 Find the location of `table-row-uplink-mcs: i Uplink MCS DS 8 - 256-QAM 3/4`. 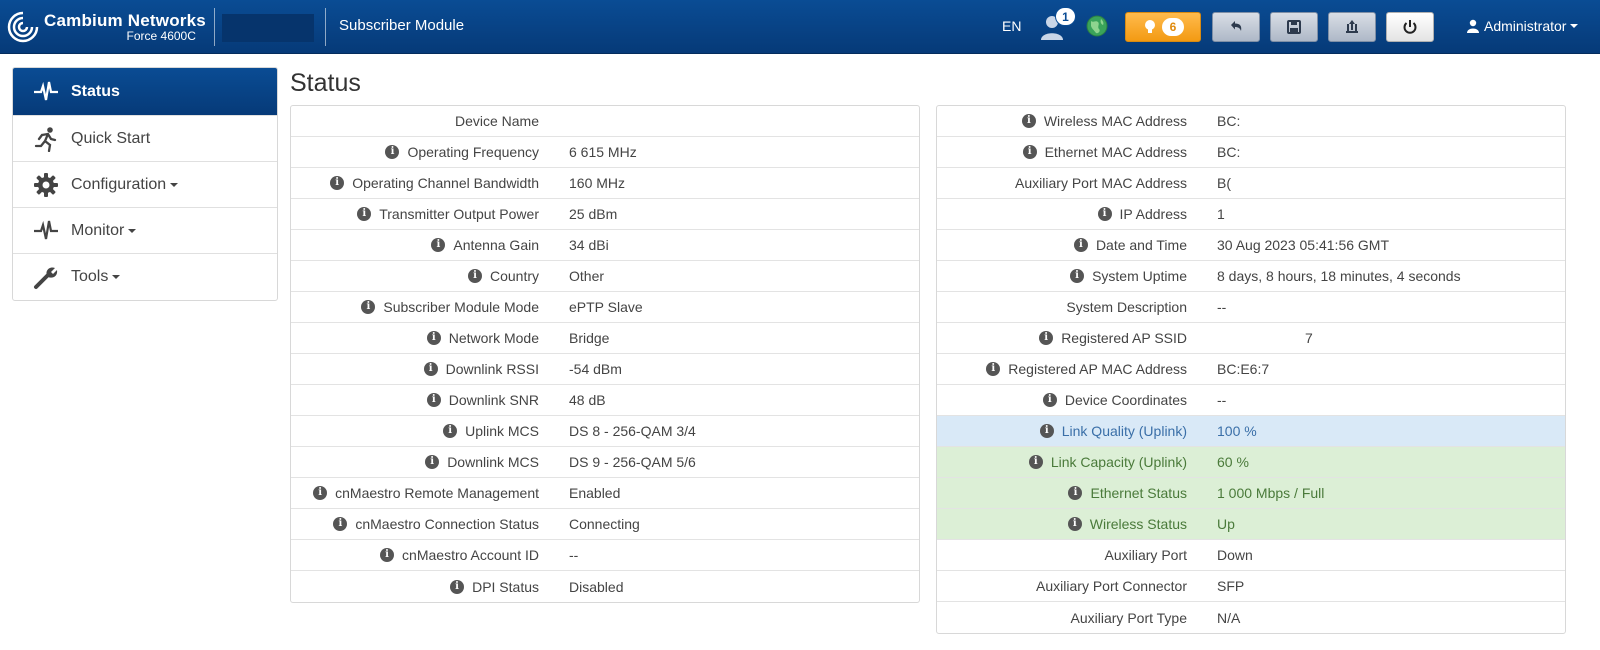

table-row-uplink-mcs: i Uplink MCS DS 8 - 256-QAM 3/4 is located at coordinates (605, 431).